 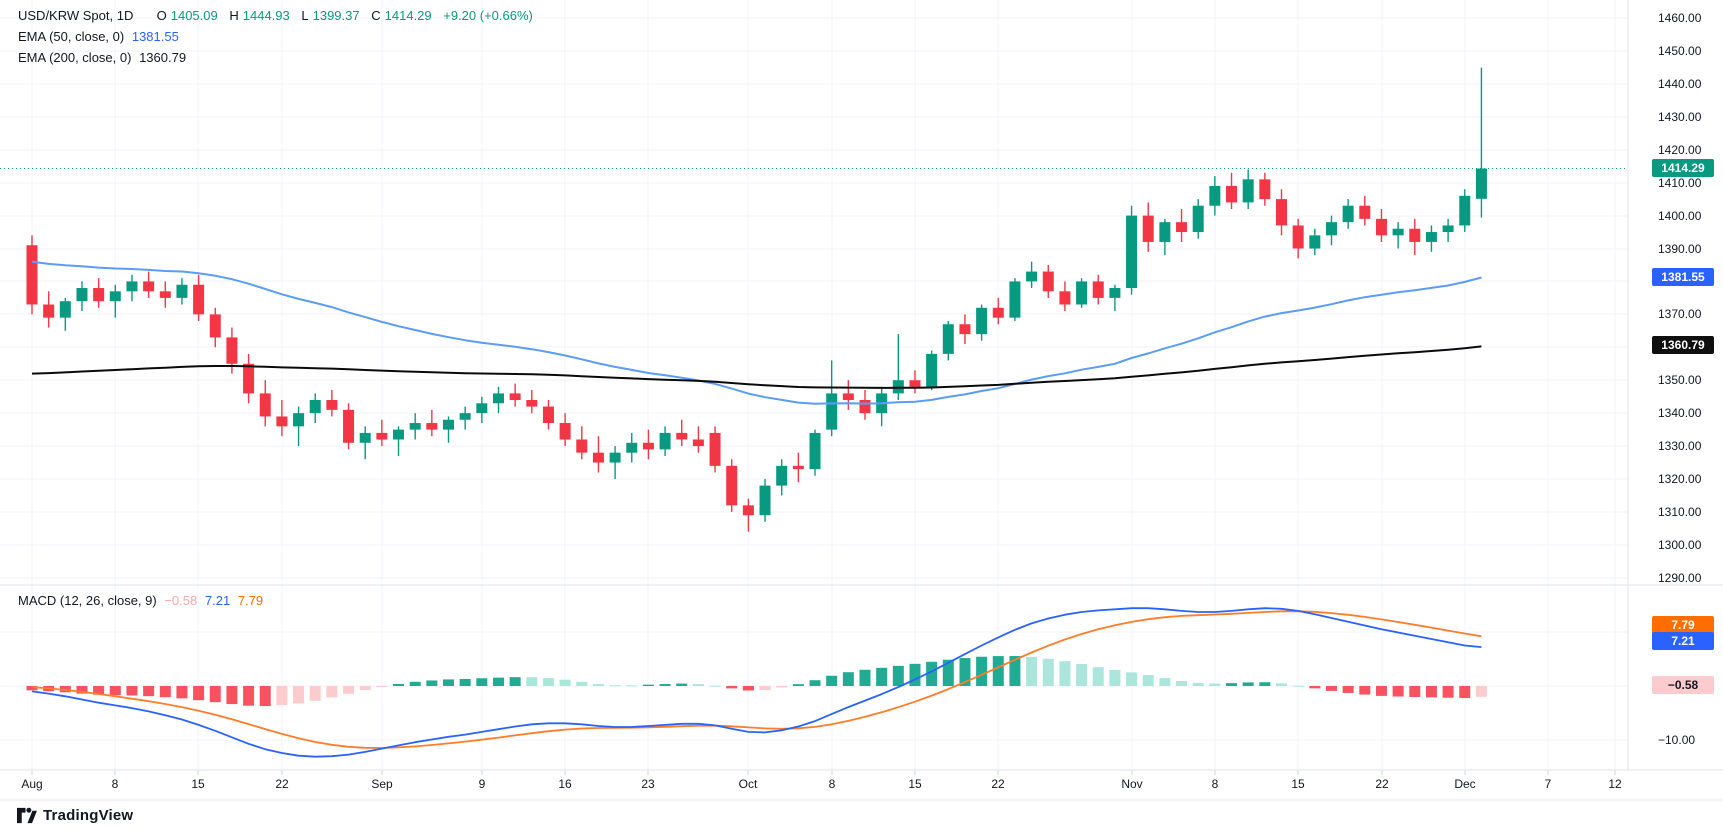 What do you see at coordinates (76, 15) in the screenshot?
I see `symbol-title: USD/KRW Spot, 1D` at bounding box center [76, 15].